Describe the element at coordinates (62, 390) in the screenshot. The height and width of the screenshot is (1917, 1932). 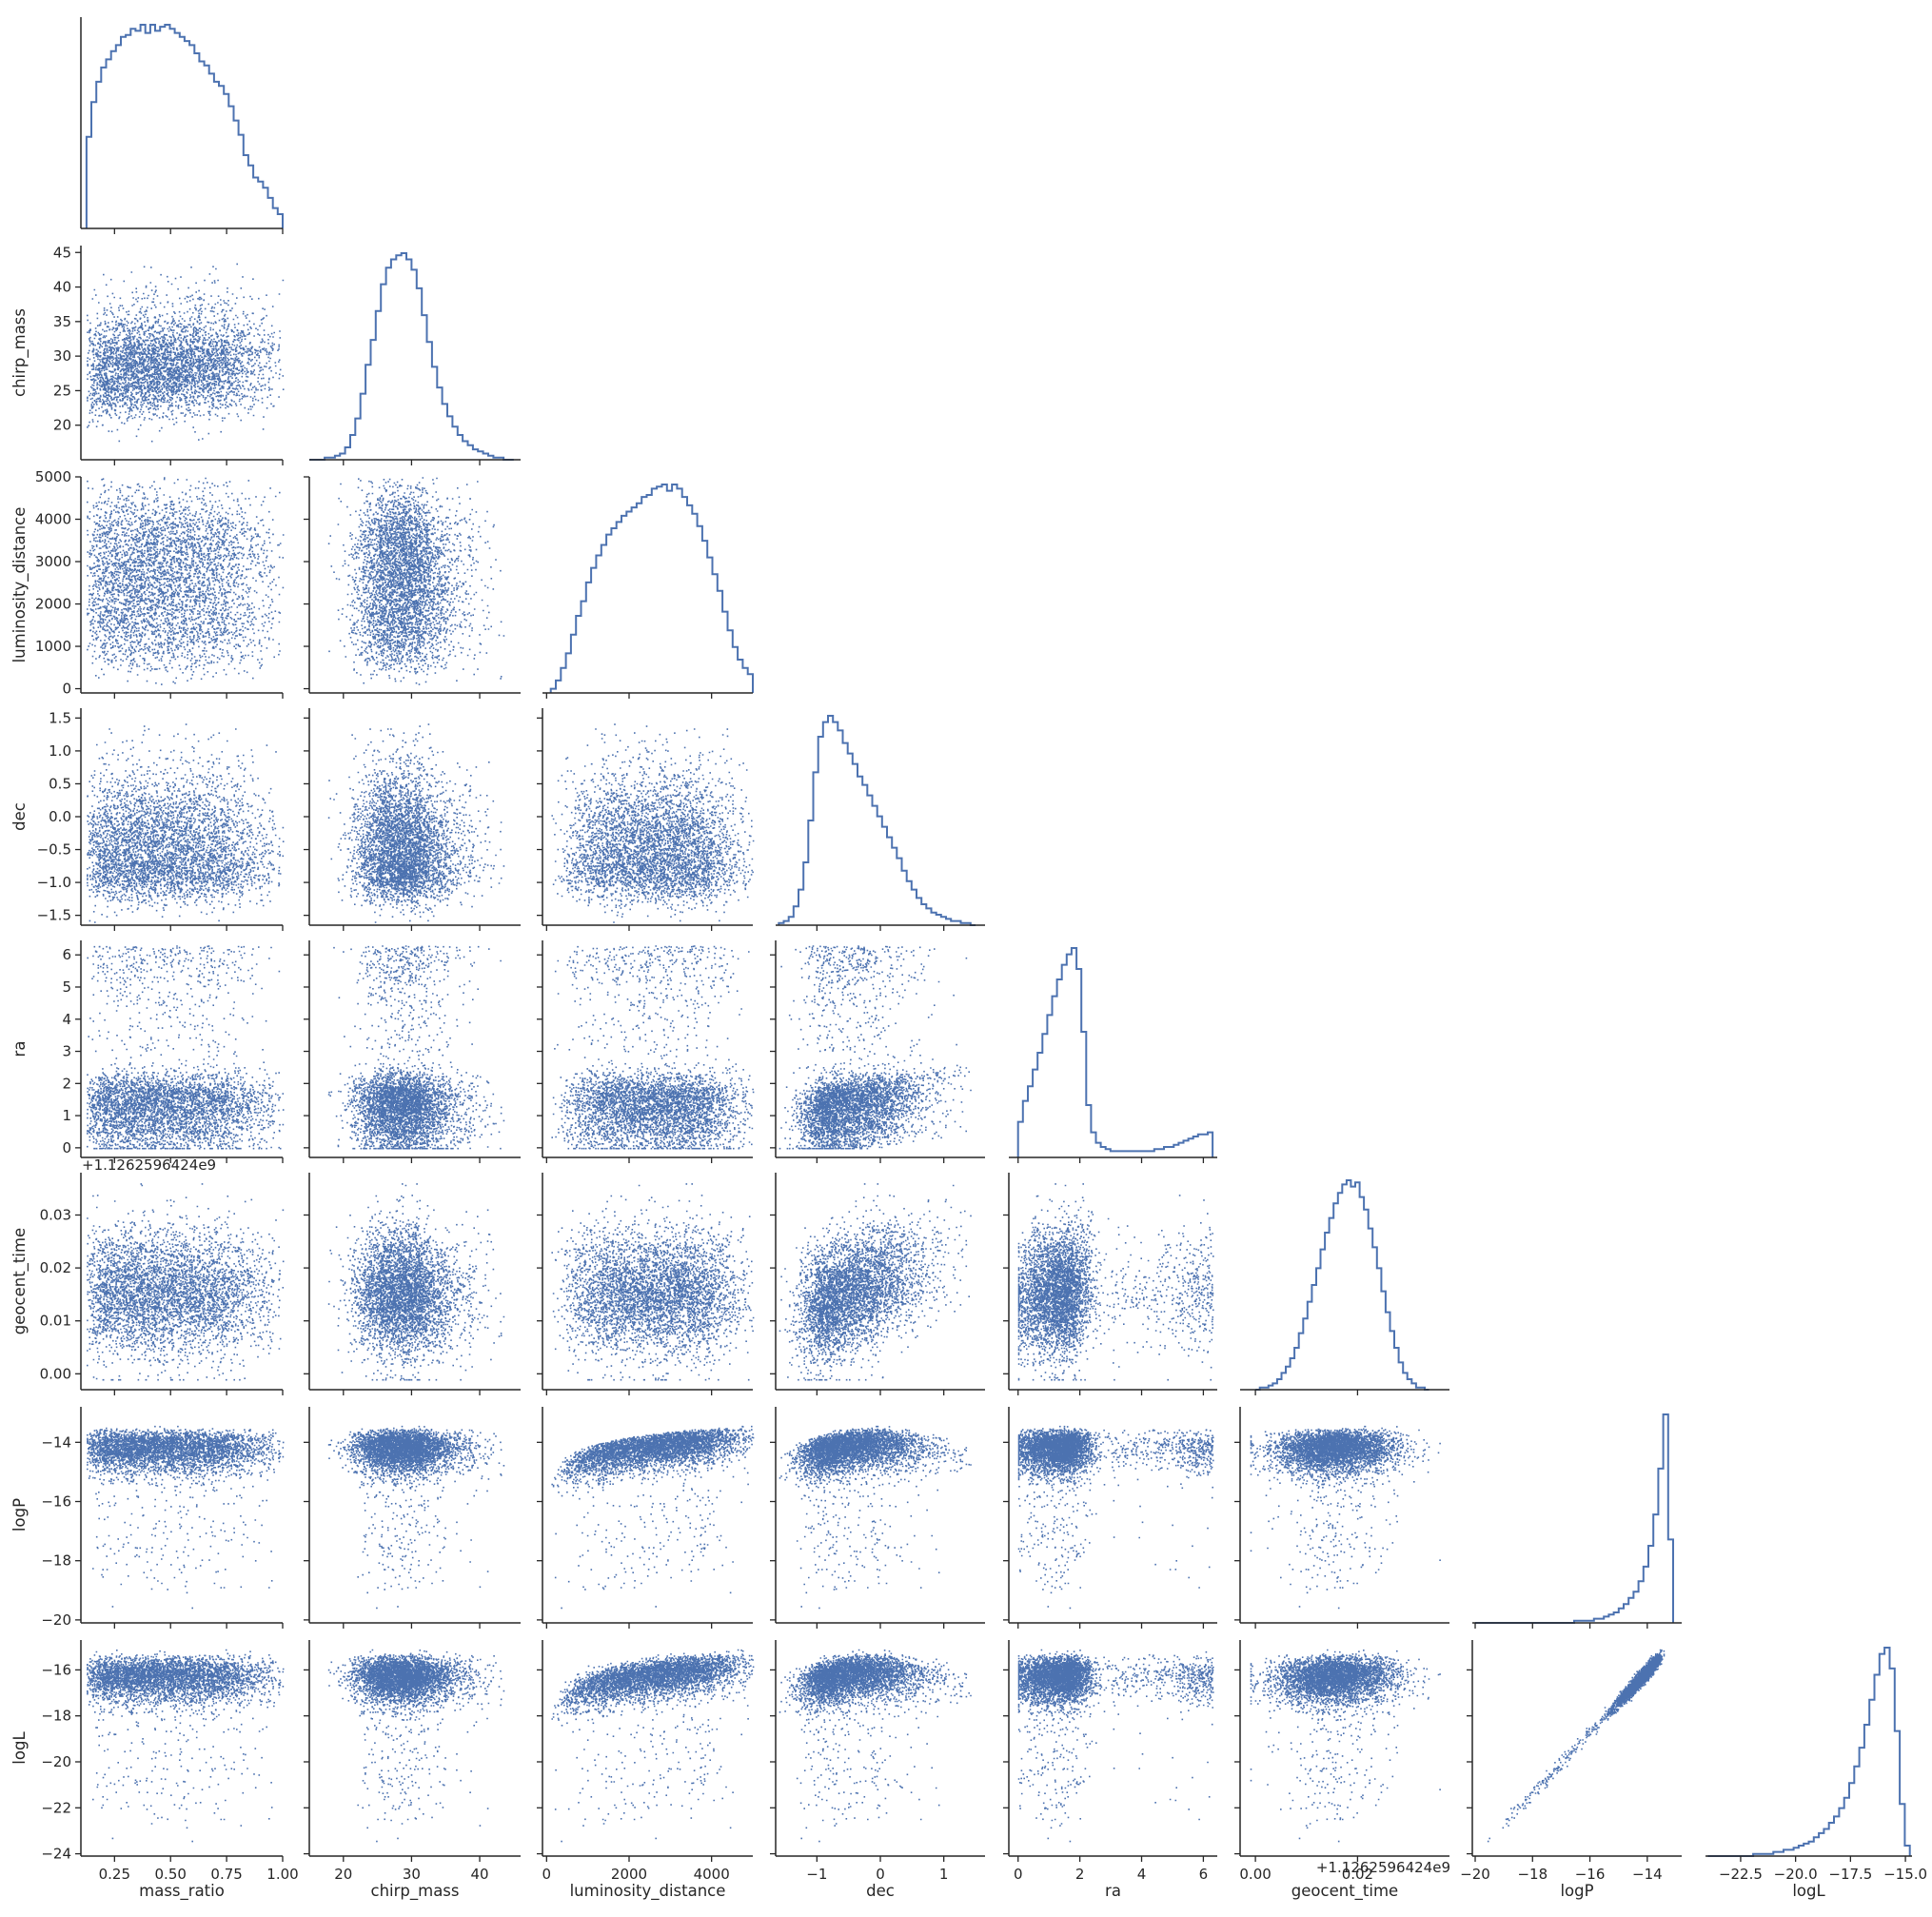
I see `y-tick-label: 25` at that location.